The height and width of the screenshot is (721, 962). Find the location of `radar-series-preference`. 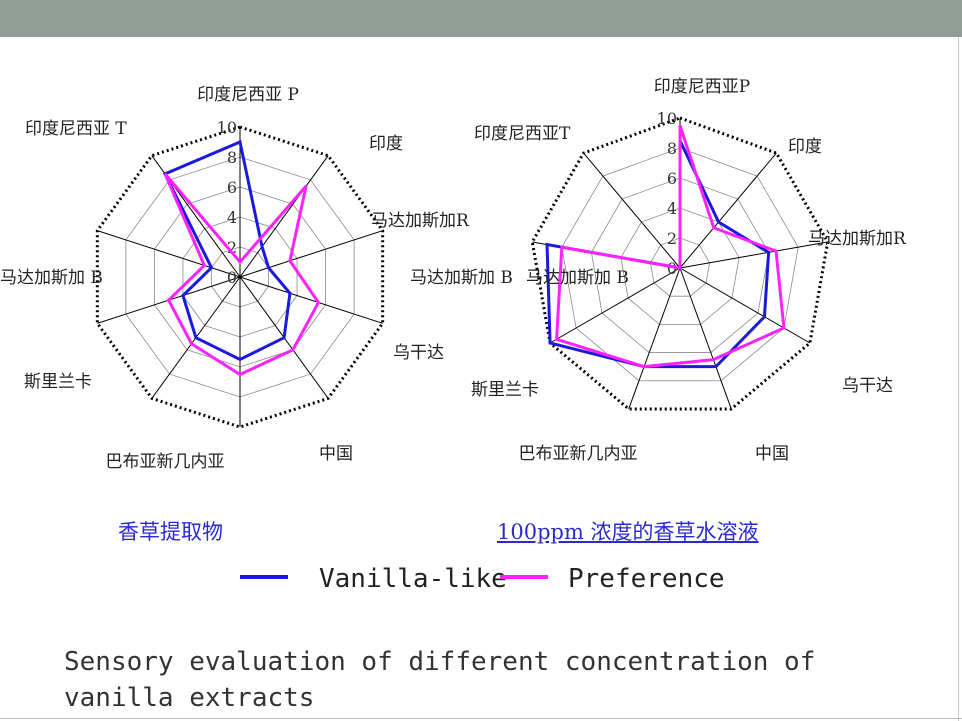

radar-series-preference is located at coordinates (670, 247).